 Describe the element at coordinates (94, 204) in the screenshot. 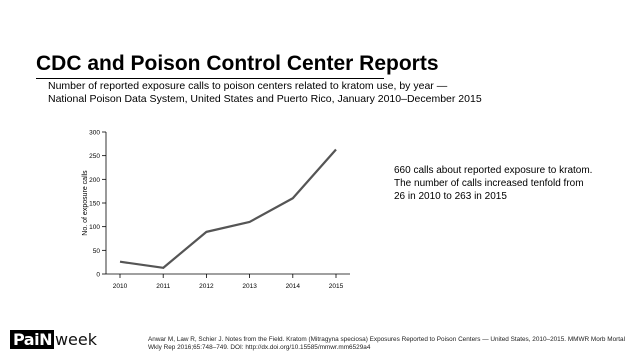

I see `y-tick-label: 150` at that location.